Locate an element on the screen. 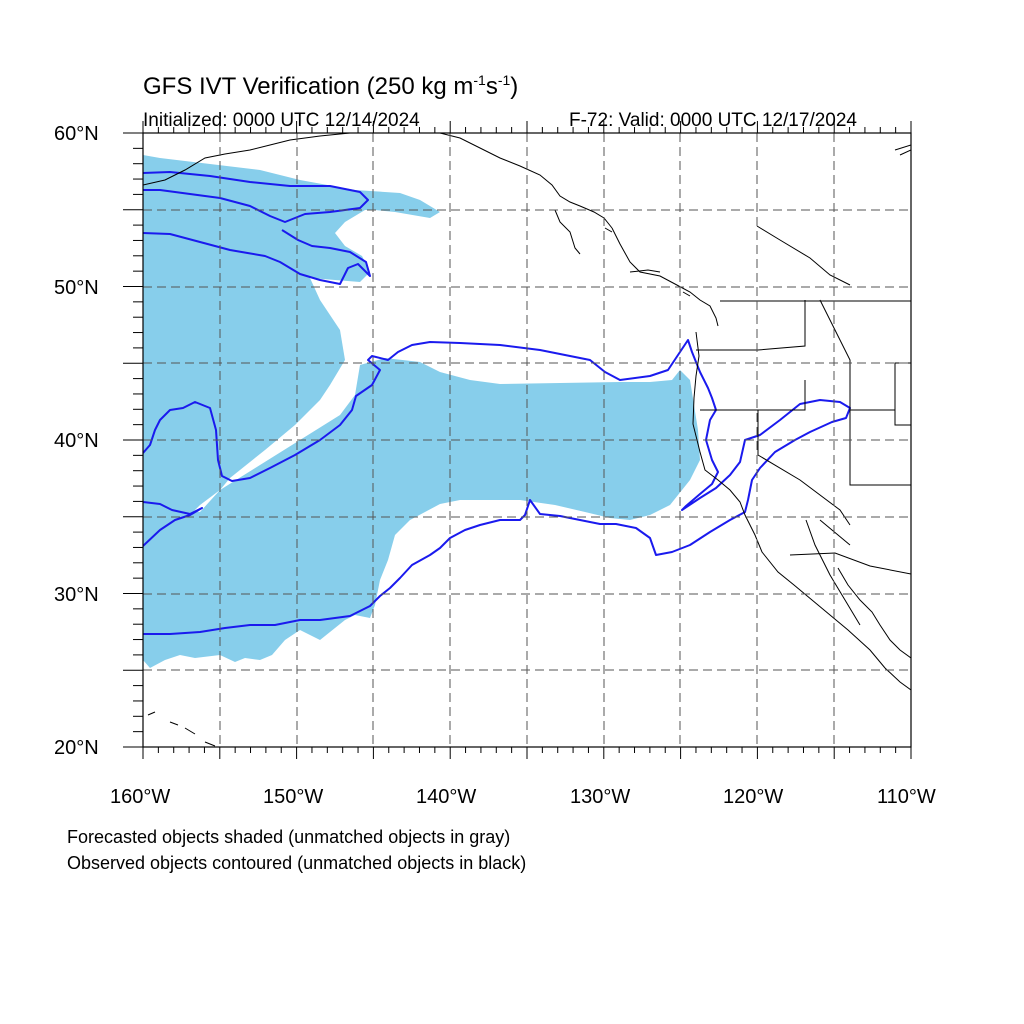 The image size is (1024, 1024). lon-label-140w: 140°W is located at coordinates (446, 797).